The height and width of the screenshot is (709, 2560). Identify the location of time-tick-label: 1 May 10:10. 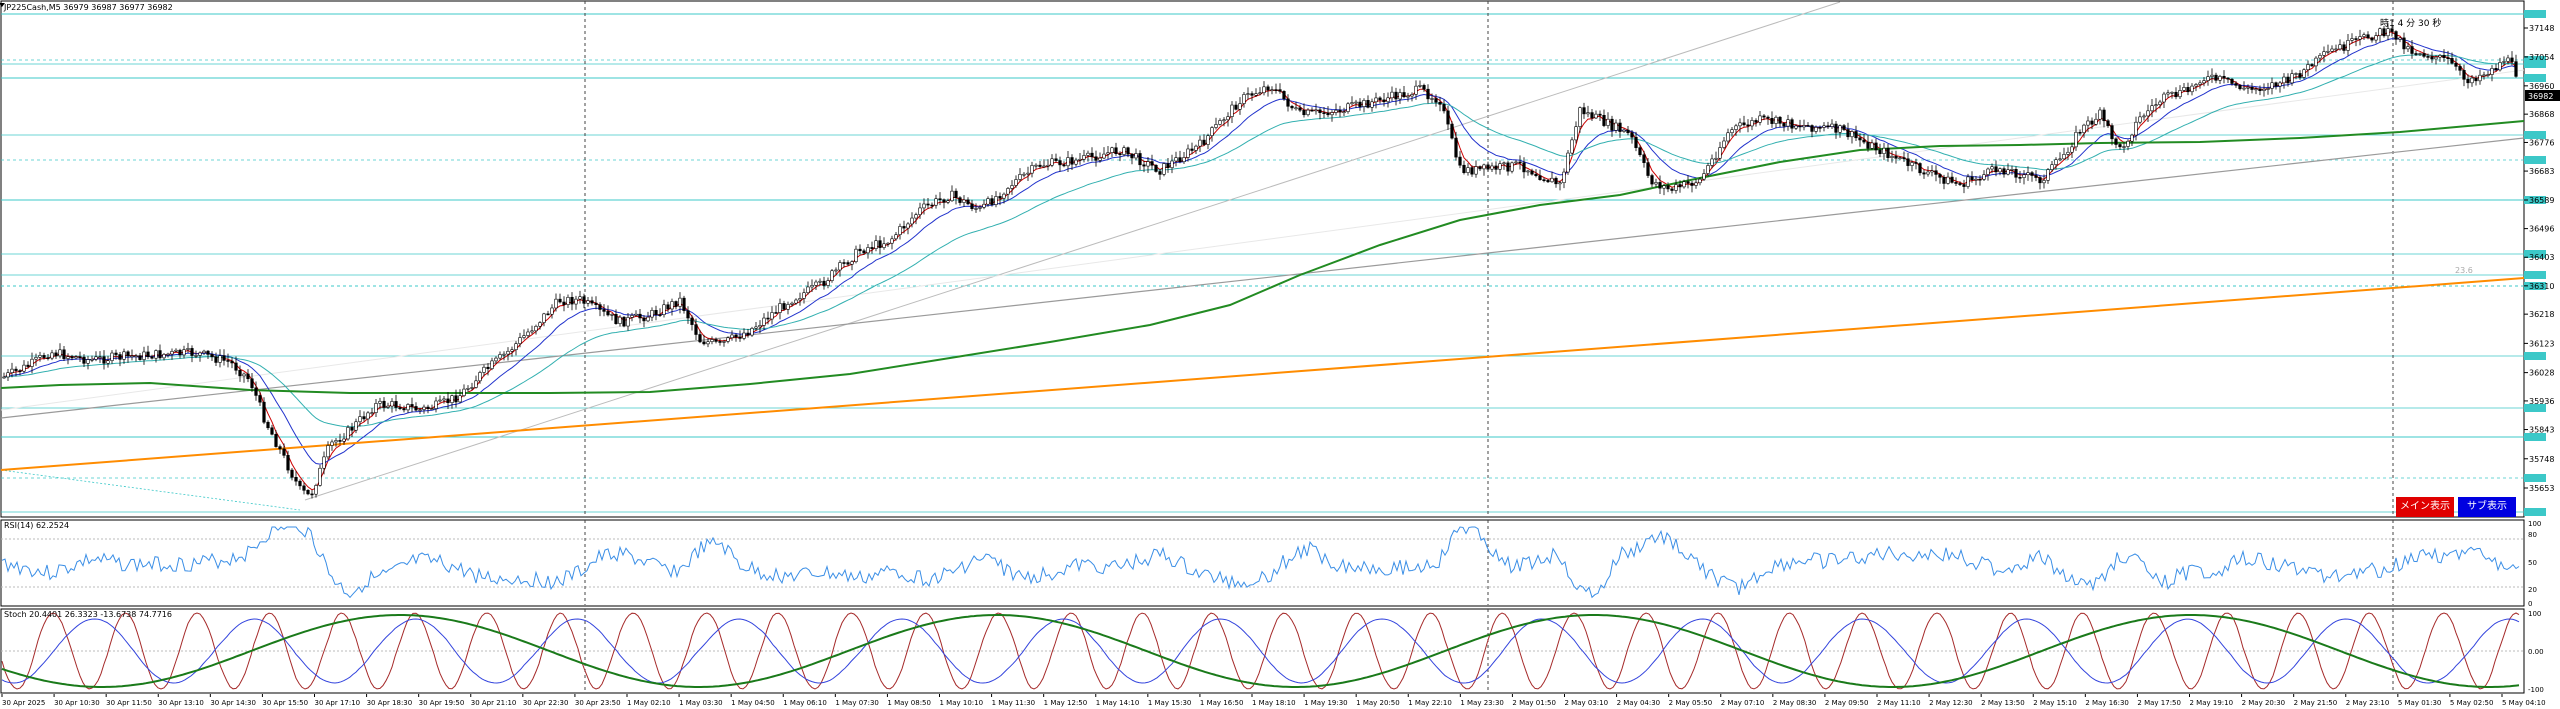
(962, 703).